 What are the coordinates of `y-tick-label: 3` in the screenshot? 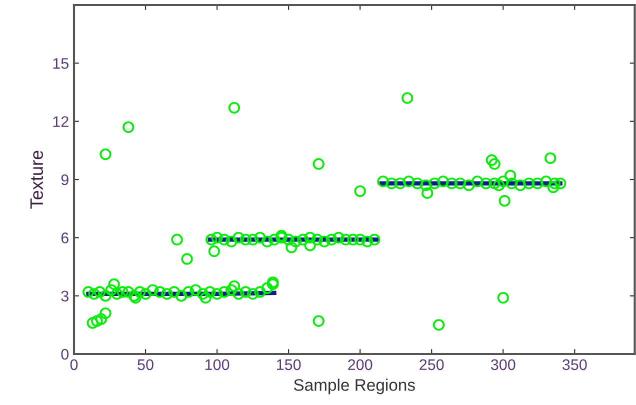 It's located at (64, 296).